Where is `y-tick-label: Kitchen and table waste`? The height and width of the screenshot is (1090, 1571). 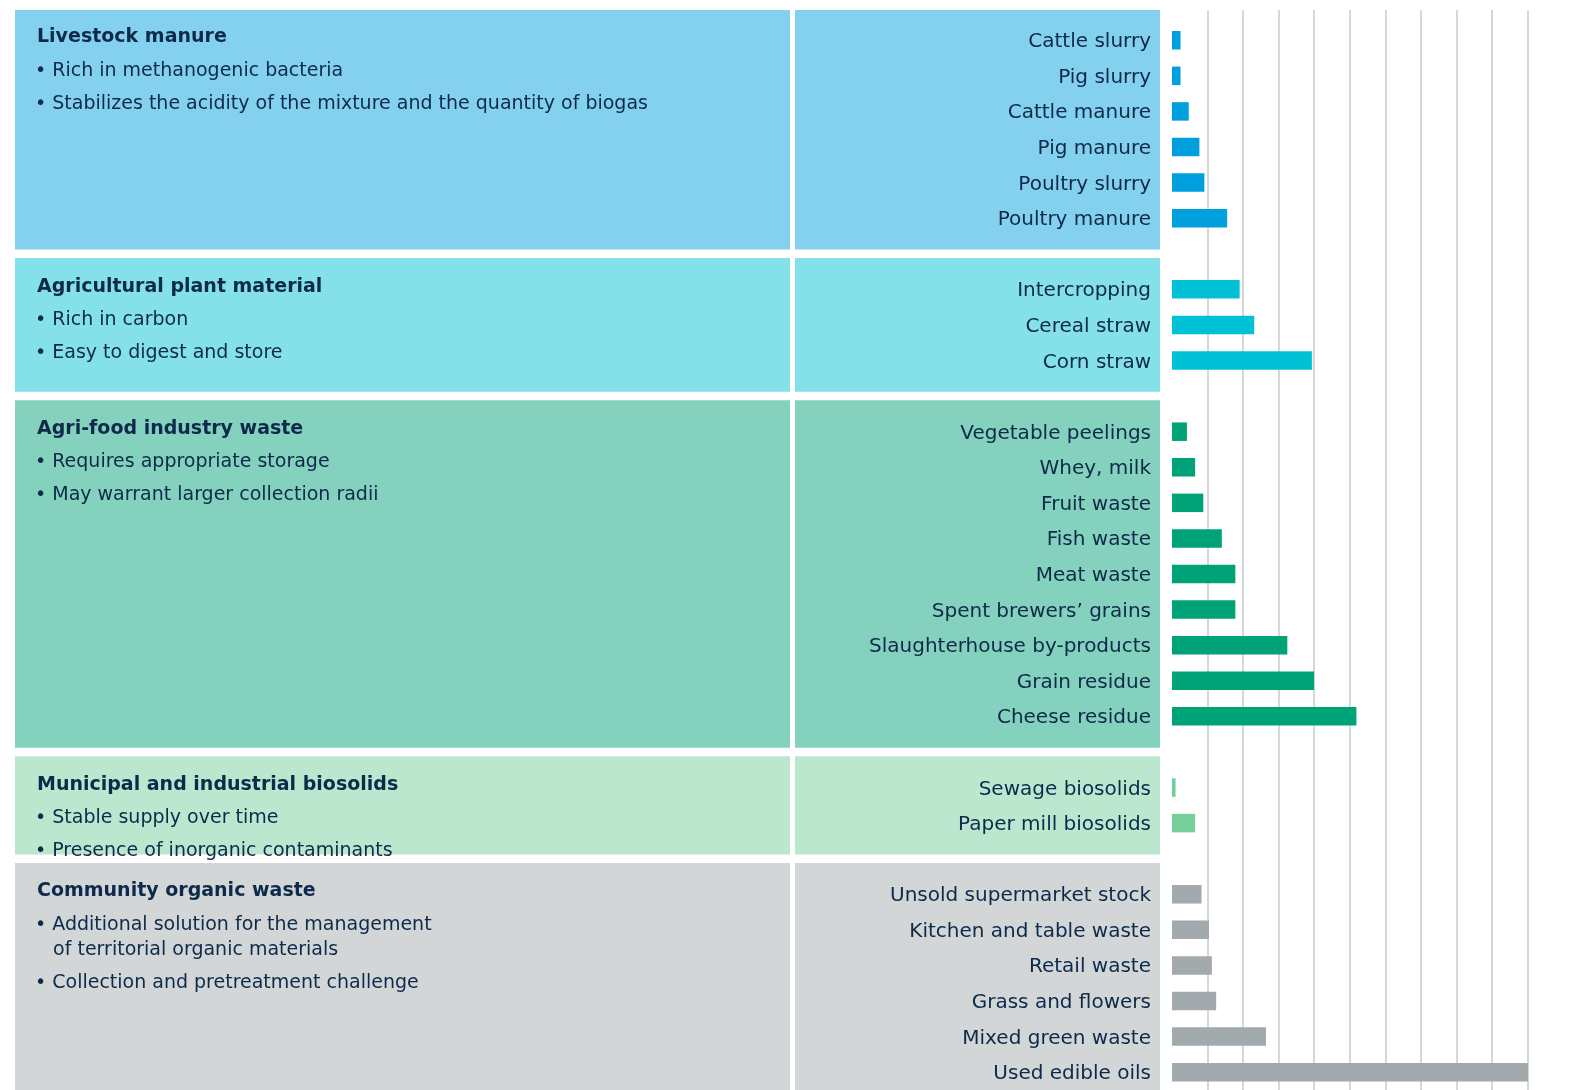 y-tick-label: Kitchen and table waste is located at coordinates (1030, 929).